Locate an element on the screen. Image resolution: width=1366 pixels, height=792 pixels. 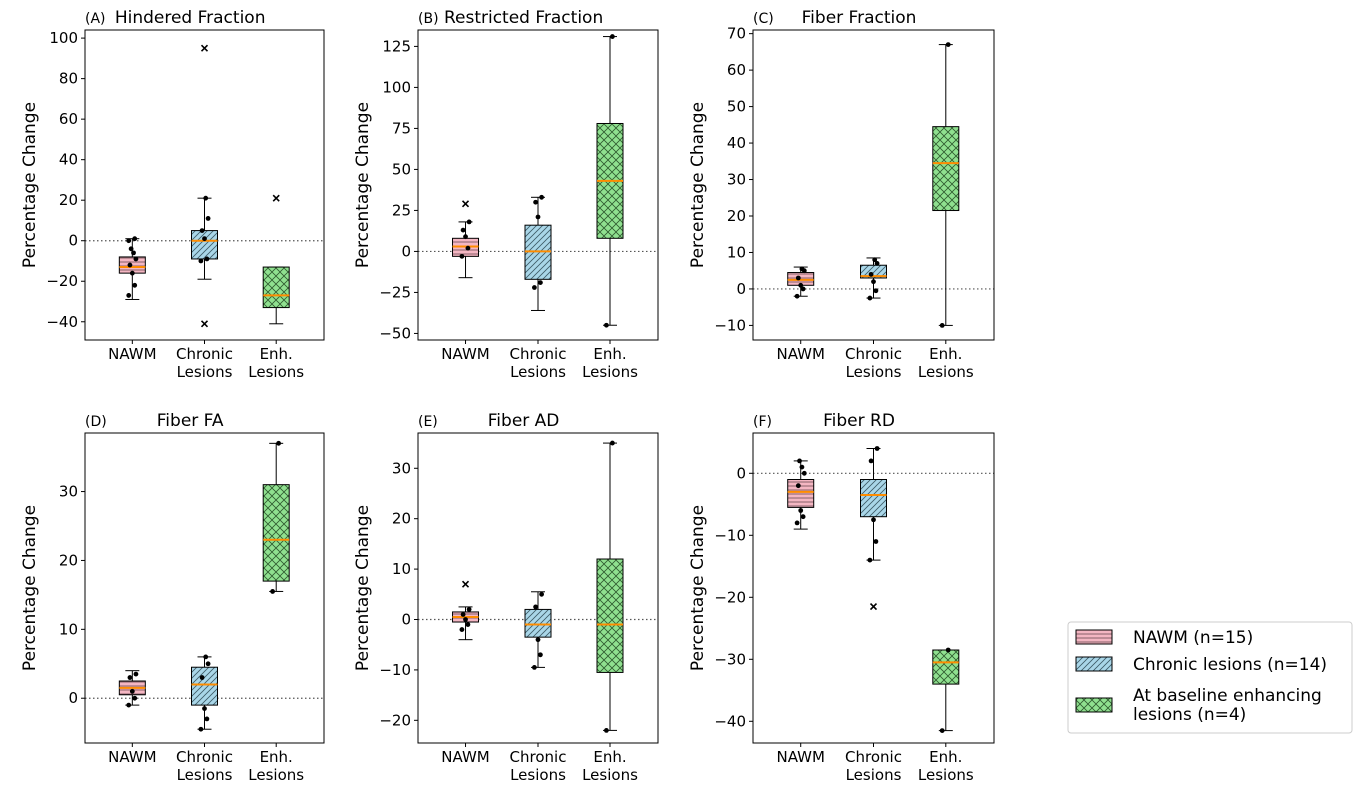
y-tick-label: 40 is located at coordinates (68, 160).